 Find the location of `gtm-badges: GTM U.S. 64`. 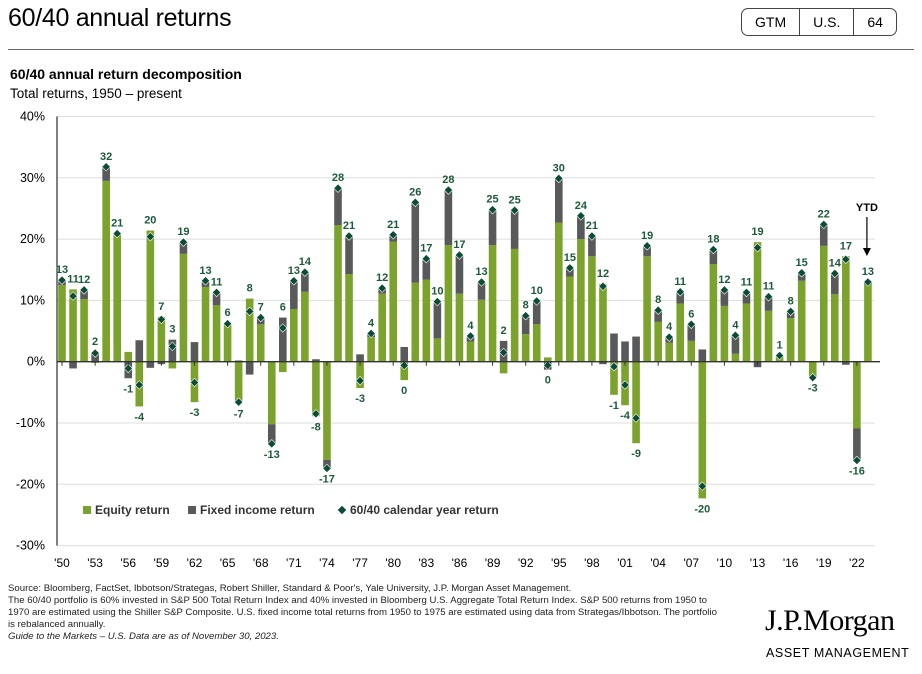

gtm-badges: GTM U.S. 64 is located at coordinates (819, 22).